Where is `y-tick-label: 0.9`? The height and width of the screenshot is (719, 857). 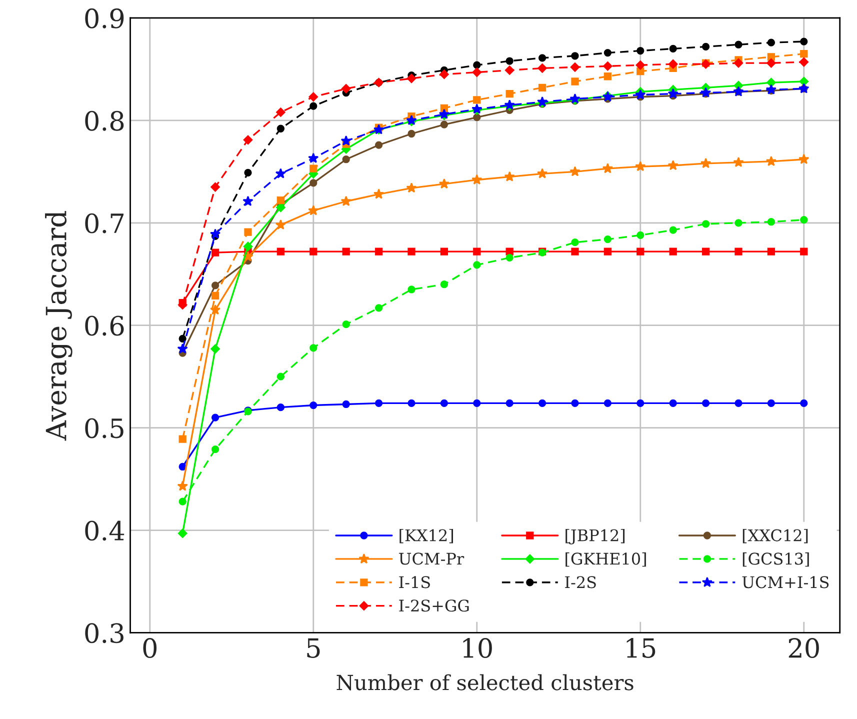
y-tick-label: 0.9 is located at coordinates (104, 18).